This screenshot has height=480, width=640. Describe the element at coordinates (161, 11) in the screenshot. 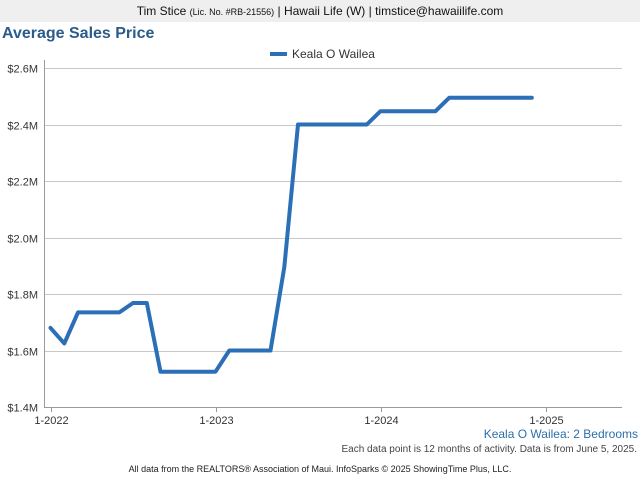

I see `agent-name: Tim Stice` at that location.